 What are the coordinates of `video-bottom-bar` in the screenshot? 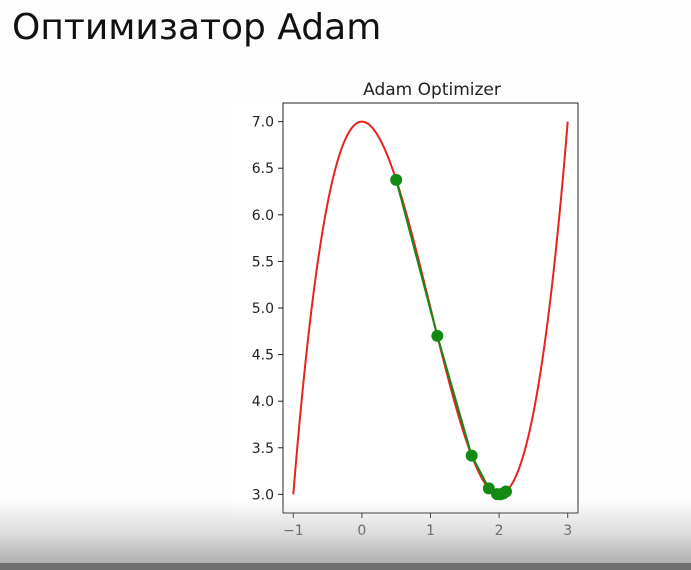 It's located at (345, 566).